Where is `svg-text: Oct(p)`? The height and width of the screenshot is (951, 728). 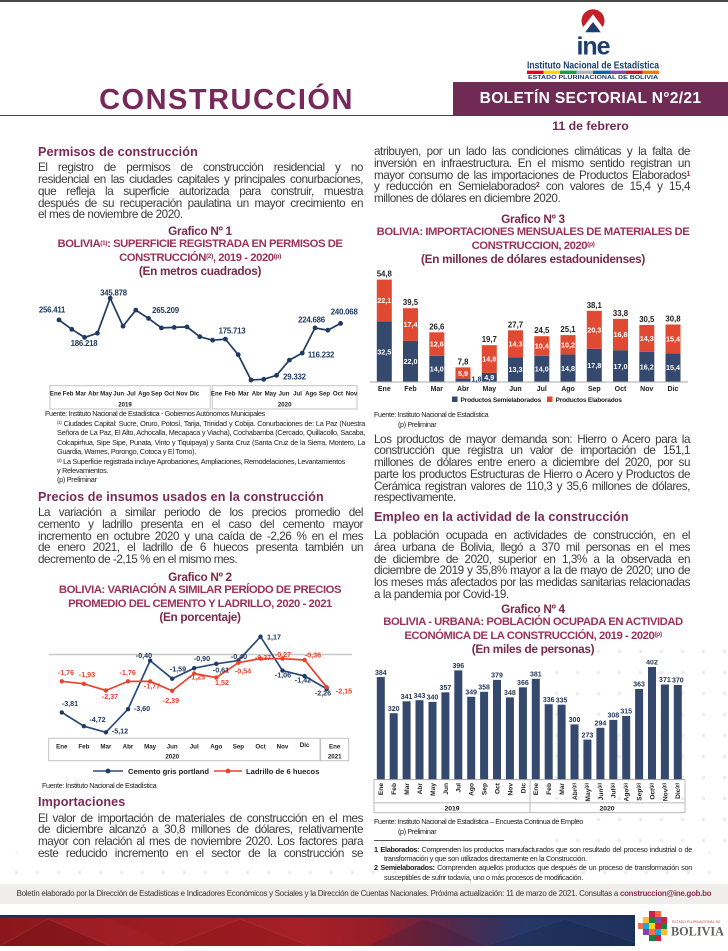 svg-text: Oct(p) is located at coordinates (653, 790).